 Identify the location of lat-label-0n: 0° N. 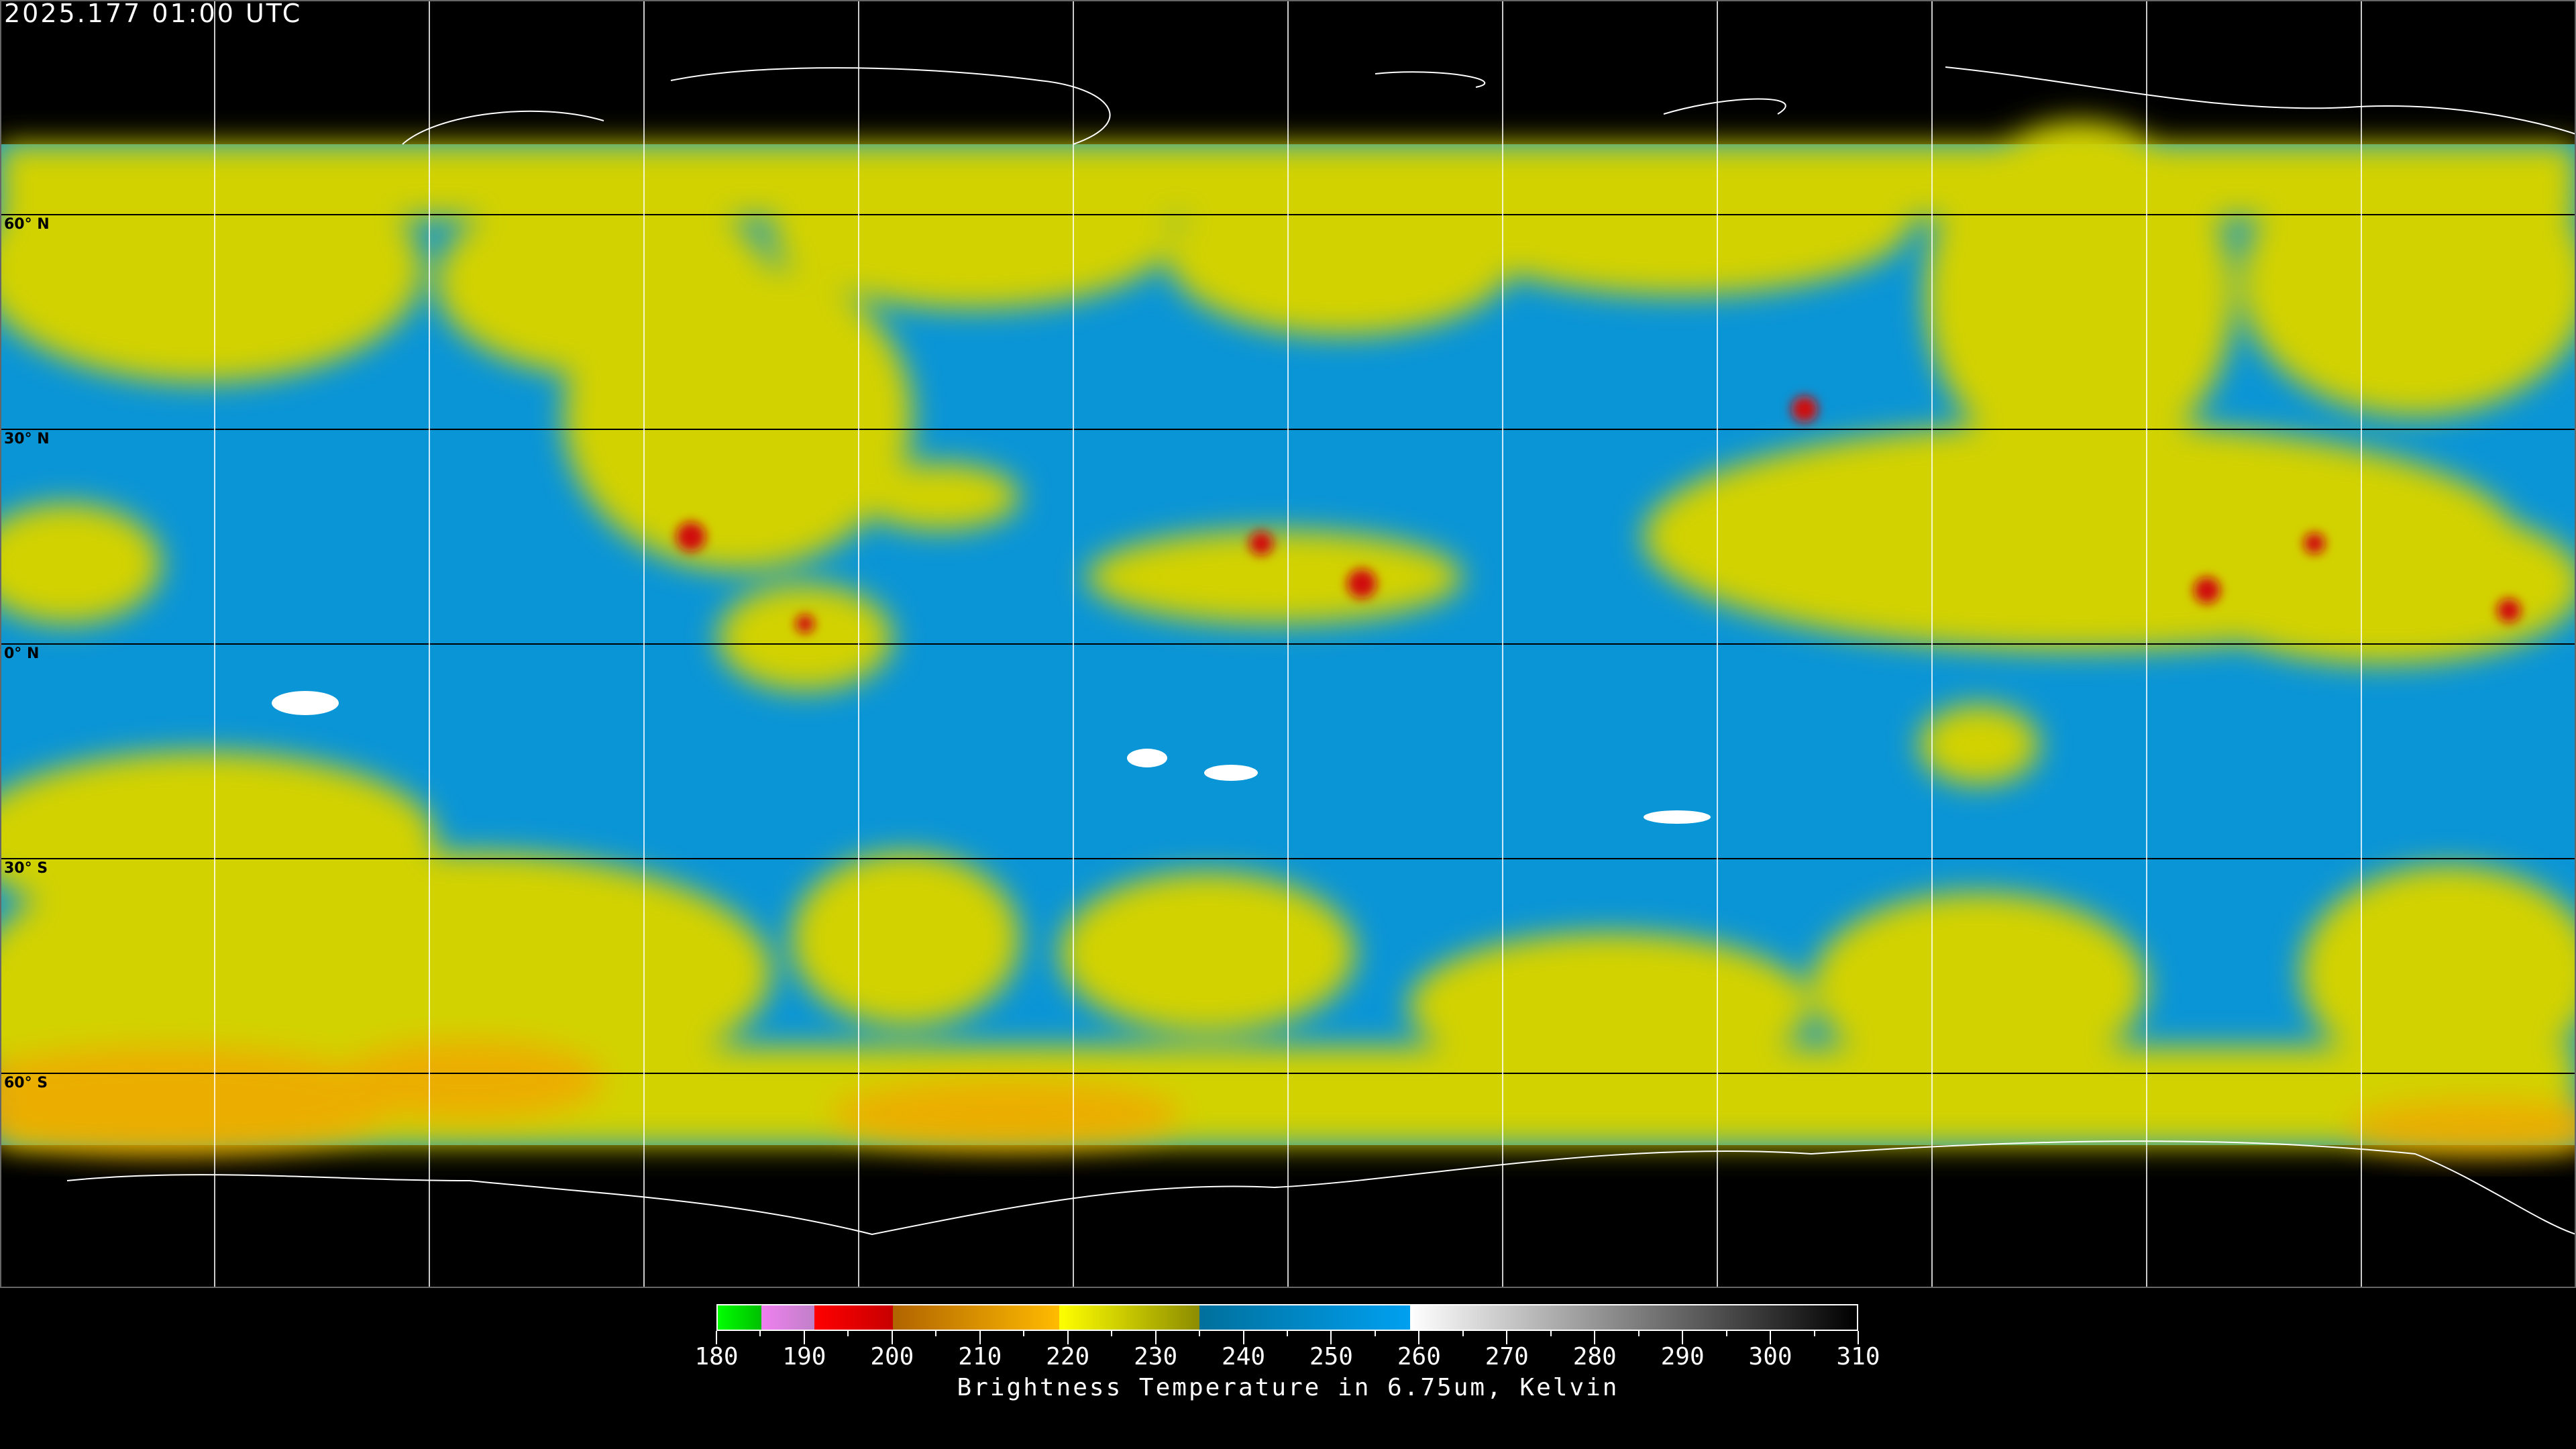
(22, 653).